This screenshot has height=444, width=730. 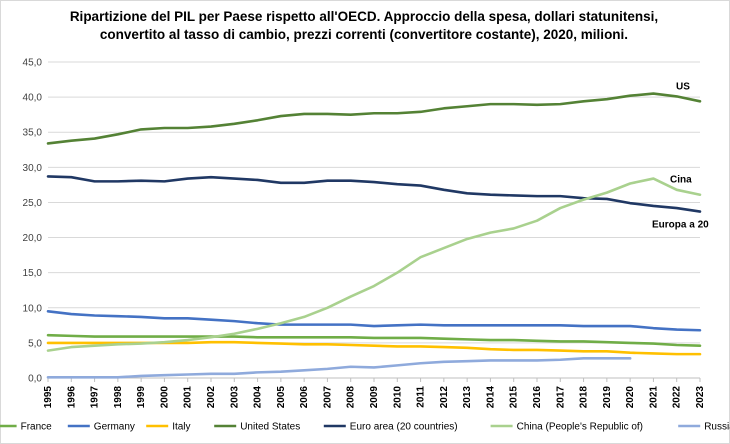 What do you see at coordinates (607, 397) in the screenshot?
I see `x-tick-label: 2019` at bounding box center [607, 397].